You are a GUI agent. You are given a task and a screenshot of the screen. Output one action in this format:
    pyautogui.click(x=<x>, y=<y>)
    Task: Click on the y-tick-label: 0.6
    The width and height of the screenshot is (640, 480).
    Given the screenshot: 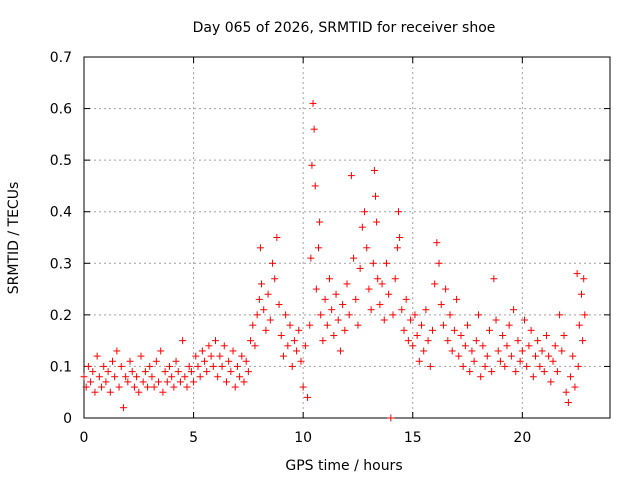 What is the action you would take?
    pyautogui.click(x=61, y=110)
    